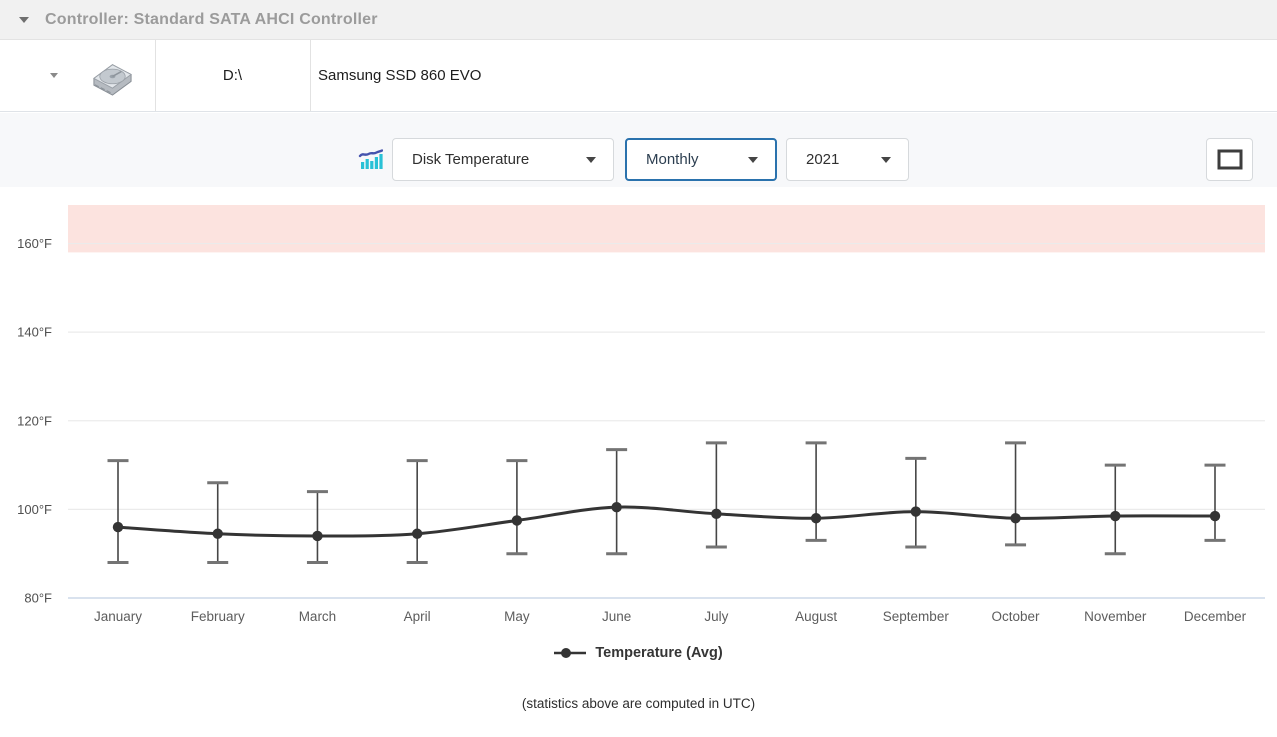 This screenshot has height=737, width=1277. I want to click on fullscreen-button, so click(1229, 159).